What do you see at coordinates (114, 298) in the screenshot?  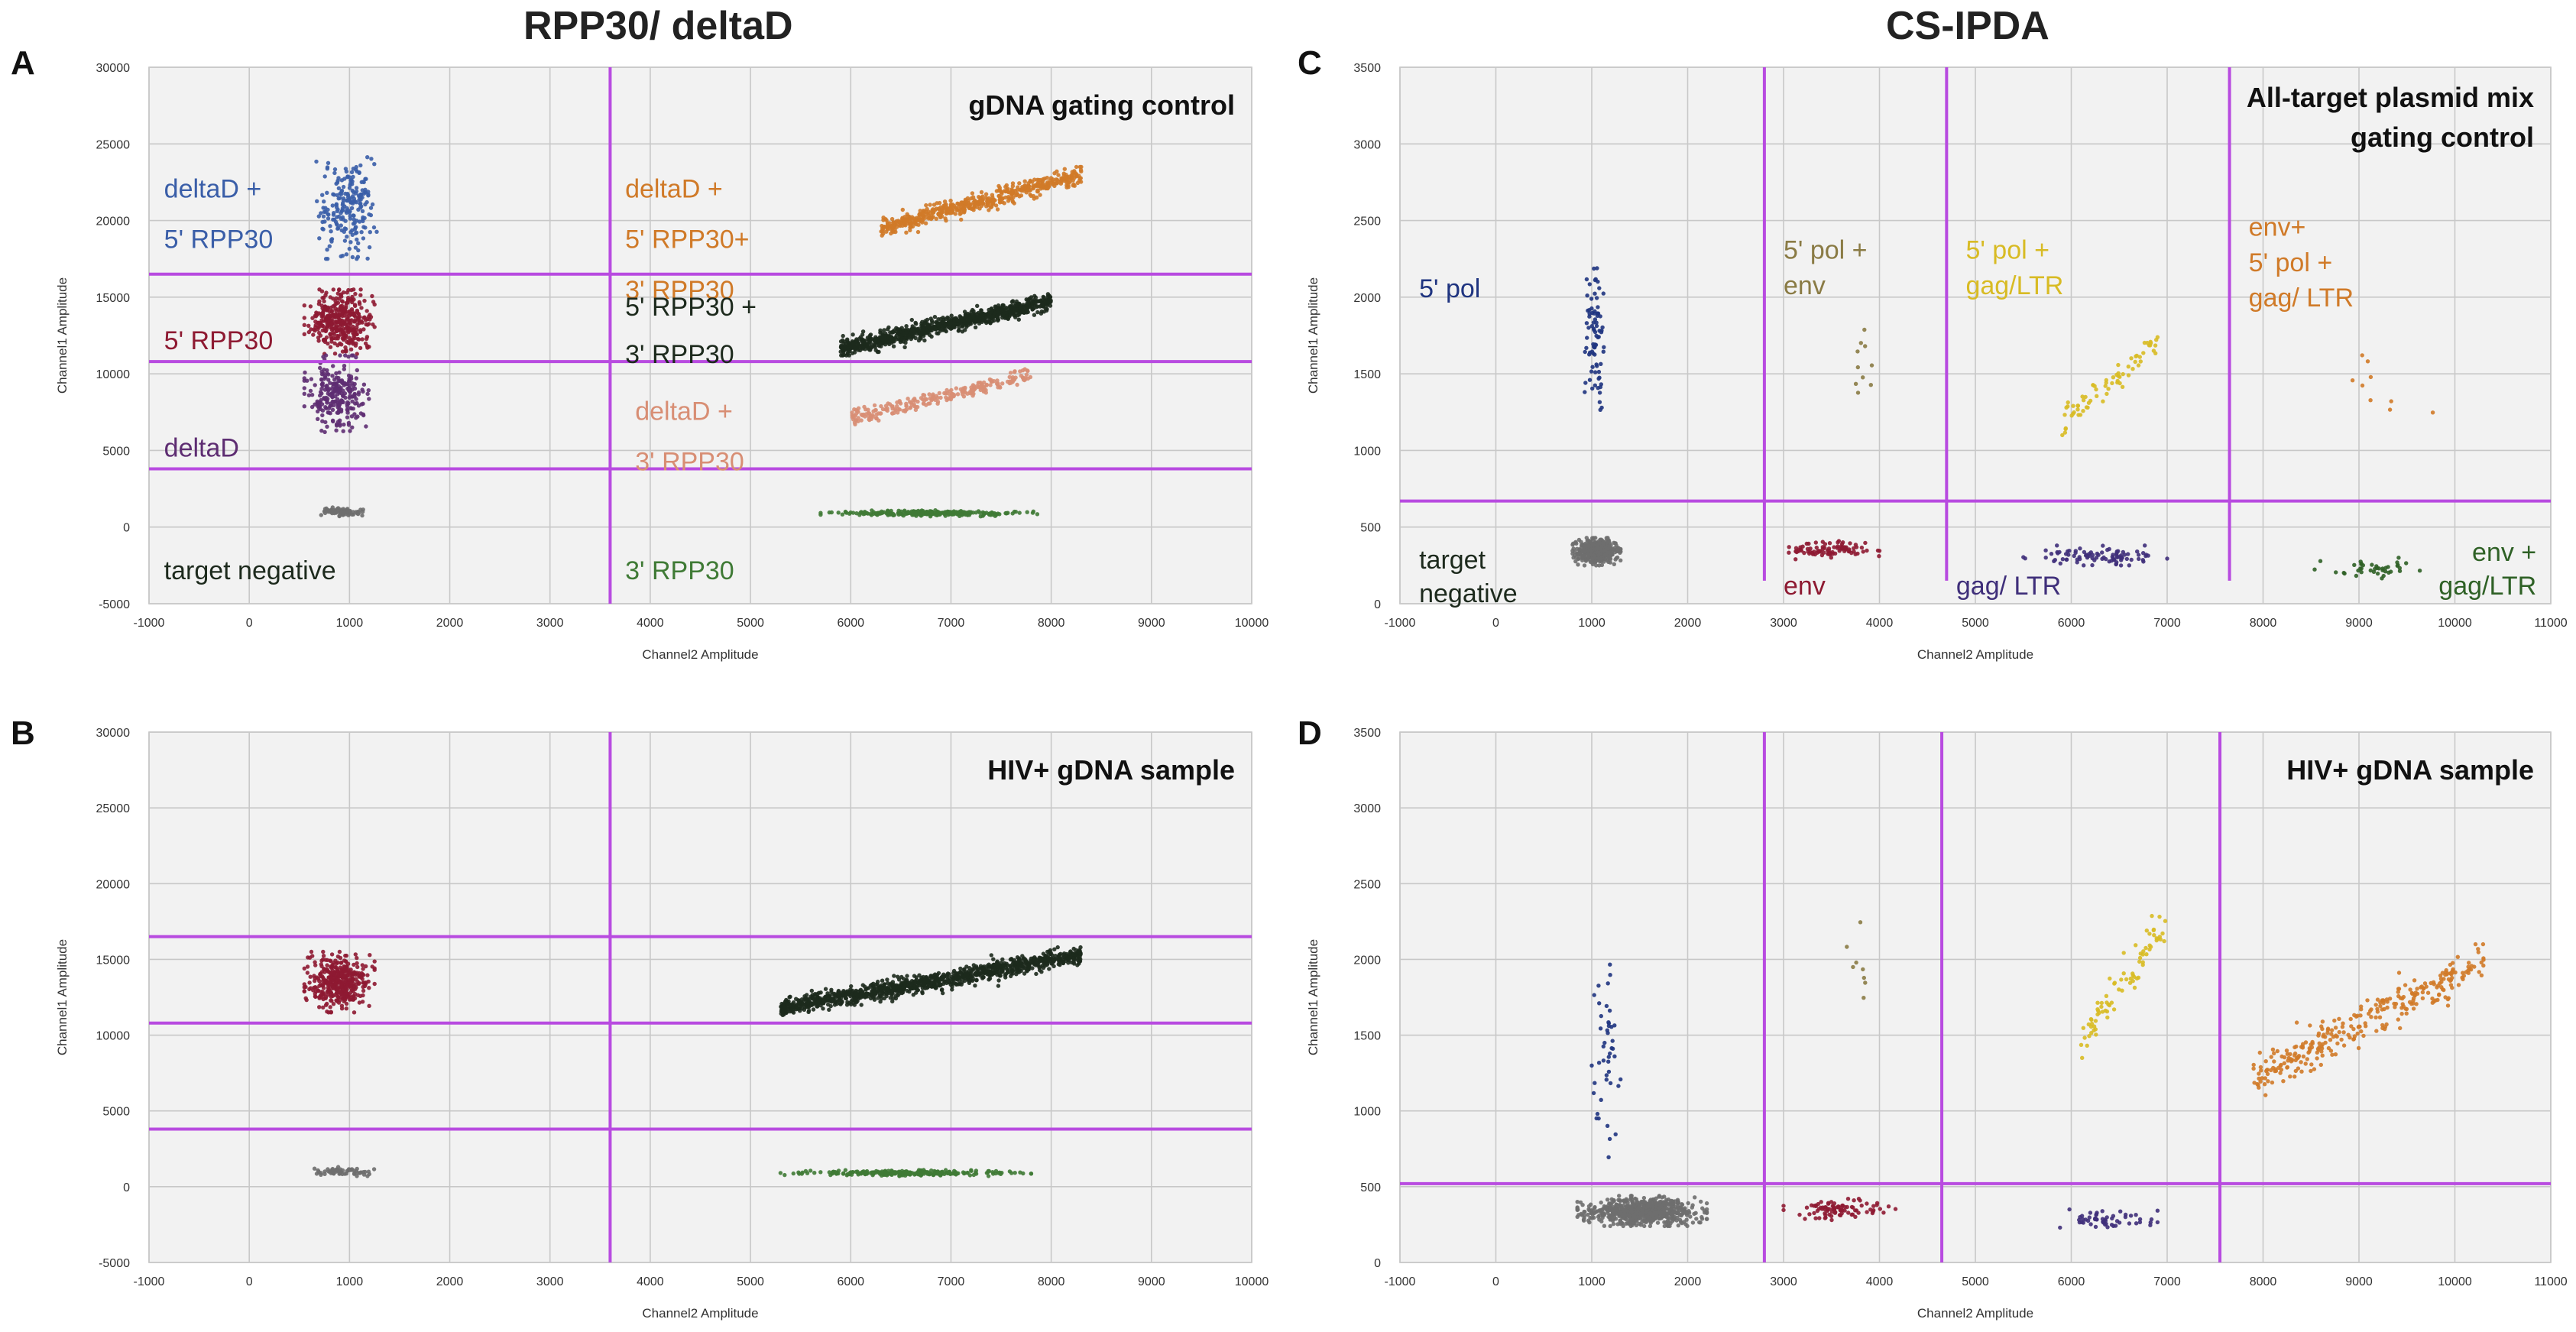 I see `chart-a-y-tick-label: 15000` at bounding box center [114, 298].